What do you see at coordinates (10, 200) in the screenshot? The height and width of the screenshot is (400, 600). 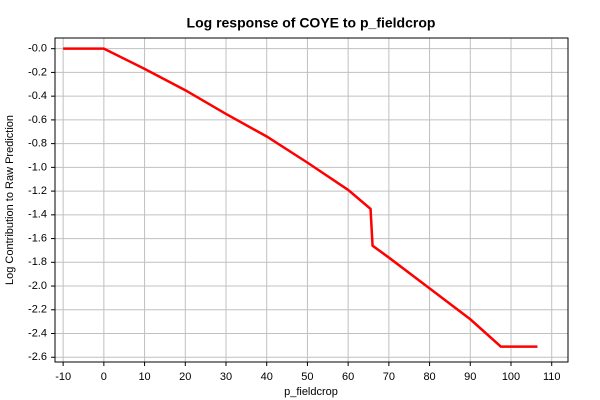 I see `y-axis-label: Log Contribution to Raw Prediction` at bounding box center [10, 200].